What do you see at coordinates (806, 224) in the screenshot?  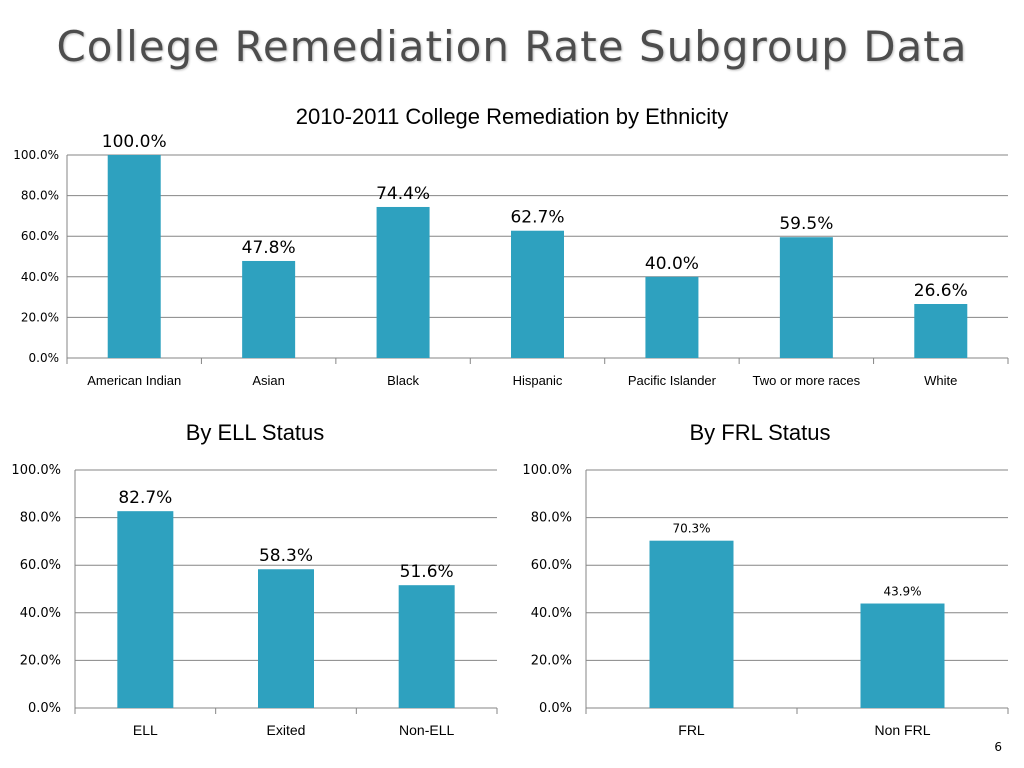 I see `ethnicity-data-label: 59.5%` at bounding box center [806, 224].